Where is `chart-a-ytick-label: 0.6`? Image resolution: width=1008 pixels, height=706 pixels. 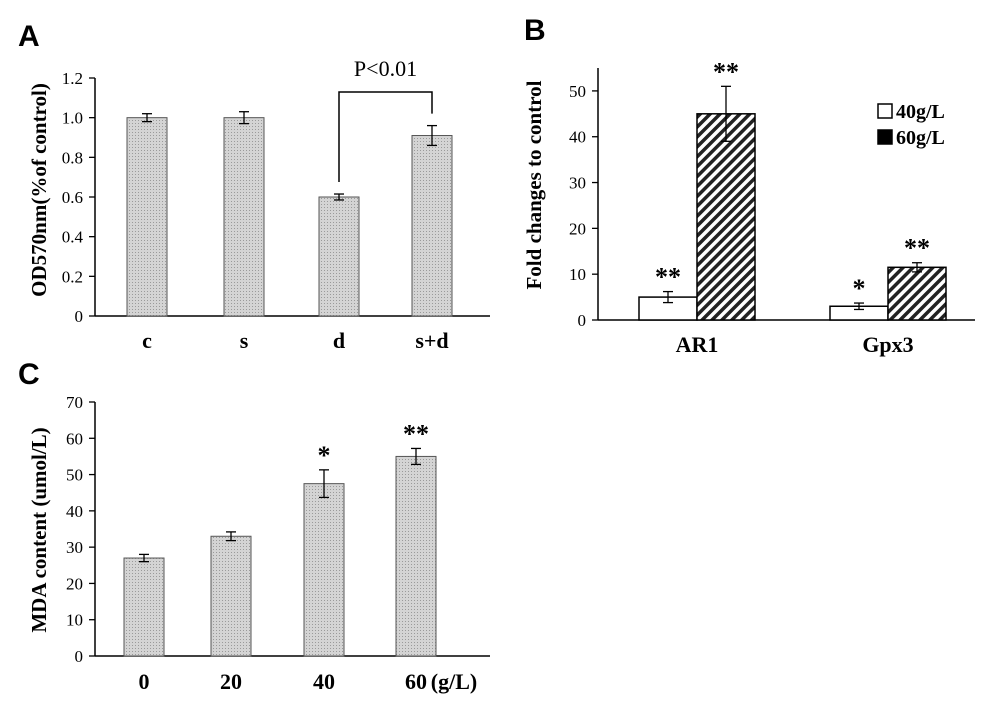 chart-a-ytick-label: 0.6 is located at coordinates (72, 197).